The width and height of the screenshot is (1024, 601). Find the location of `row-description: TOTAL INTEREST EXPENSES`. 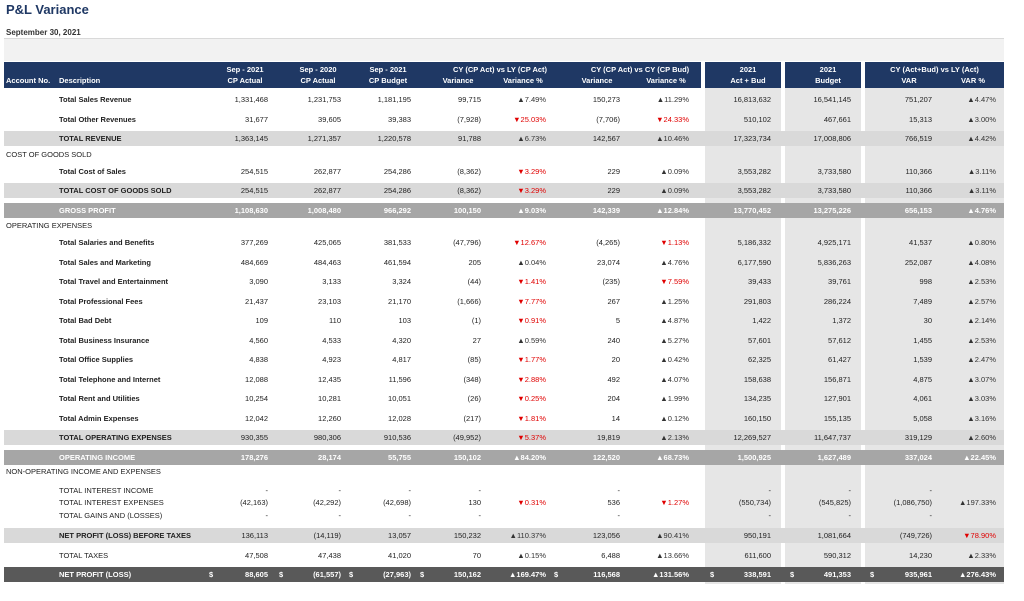

row-description: TOTAL INTEREST EXPENSES is located at coordinates (111, 502).